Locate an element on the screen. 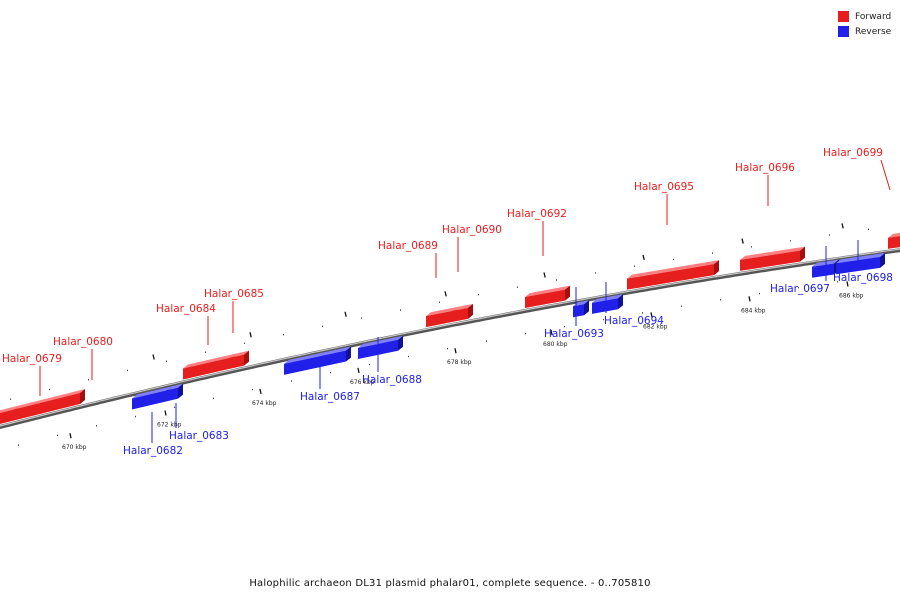 This screenshot has width=900, height=600. tick-label: 670 kbp is located at coordinates (74, 447).